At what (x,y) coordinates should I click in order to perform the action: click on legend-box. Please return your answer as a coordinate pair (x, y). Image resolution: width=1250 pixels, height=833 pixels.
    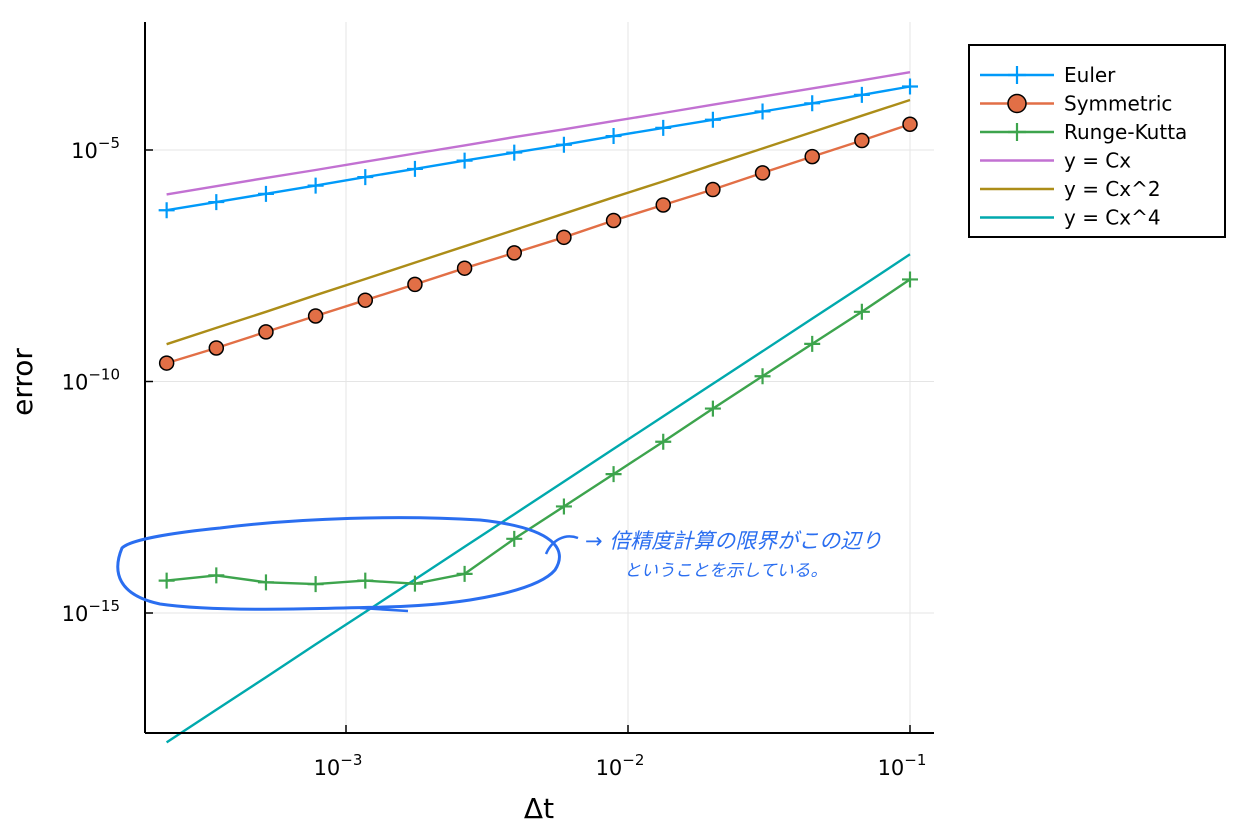
    Looking at the image, I should click on (1097, 141).